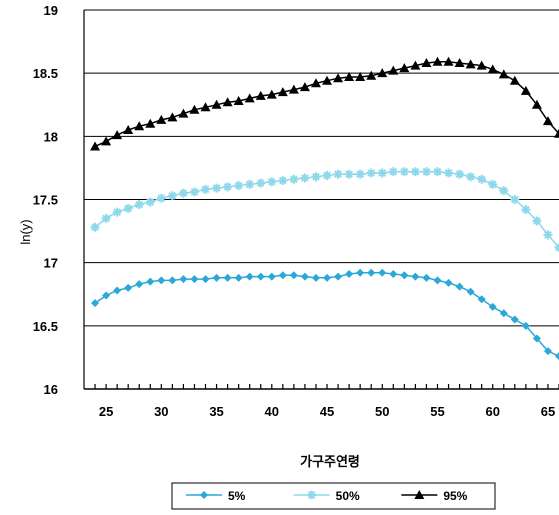 The image size is (559, 515). Describe the element at coordinates (237, 496) in the screenshot. I see `legend-label: 5%` at that location.